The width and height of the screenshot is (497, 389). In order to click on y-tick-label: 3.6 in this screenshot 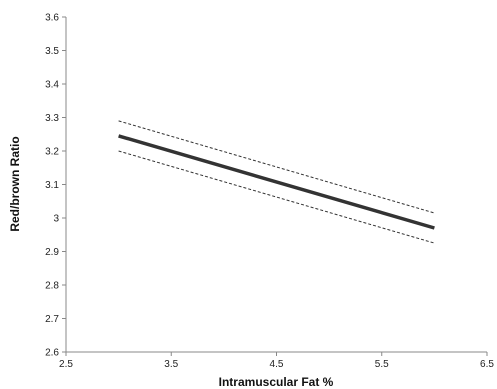, I will do `click(52, 18)`.